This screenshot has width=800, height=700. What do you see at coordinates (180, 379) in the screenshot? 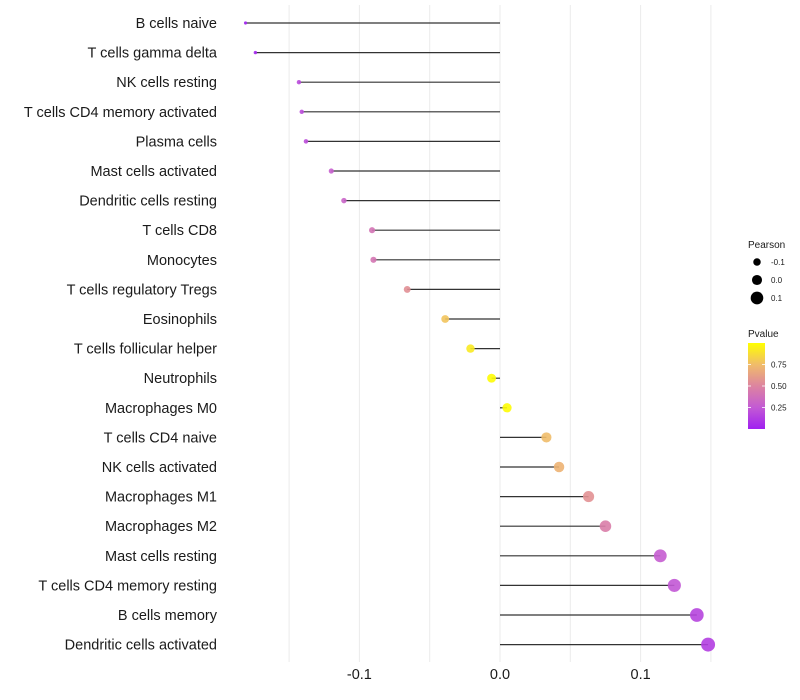
I see `y-axis-label: Neutrophils` at bounding box center [180, 379].